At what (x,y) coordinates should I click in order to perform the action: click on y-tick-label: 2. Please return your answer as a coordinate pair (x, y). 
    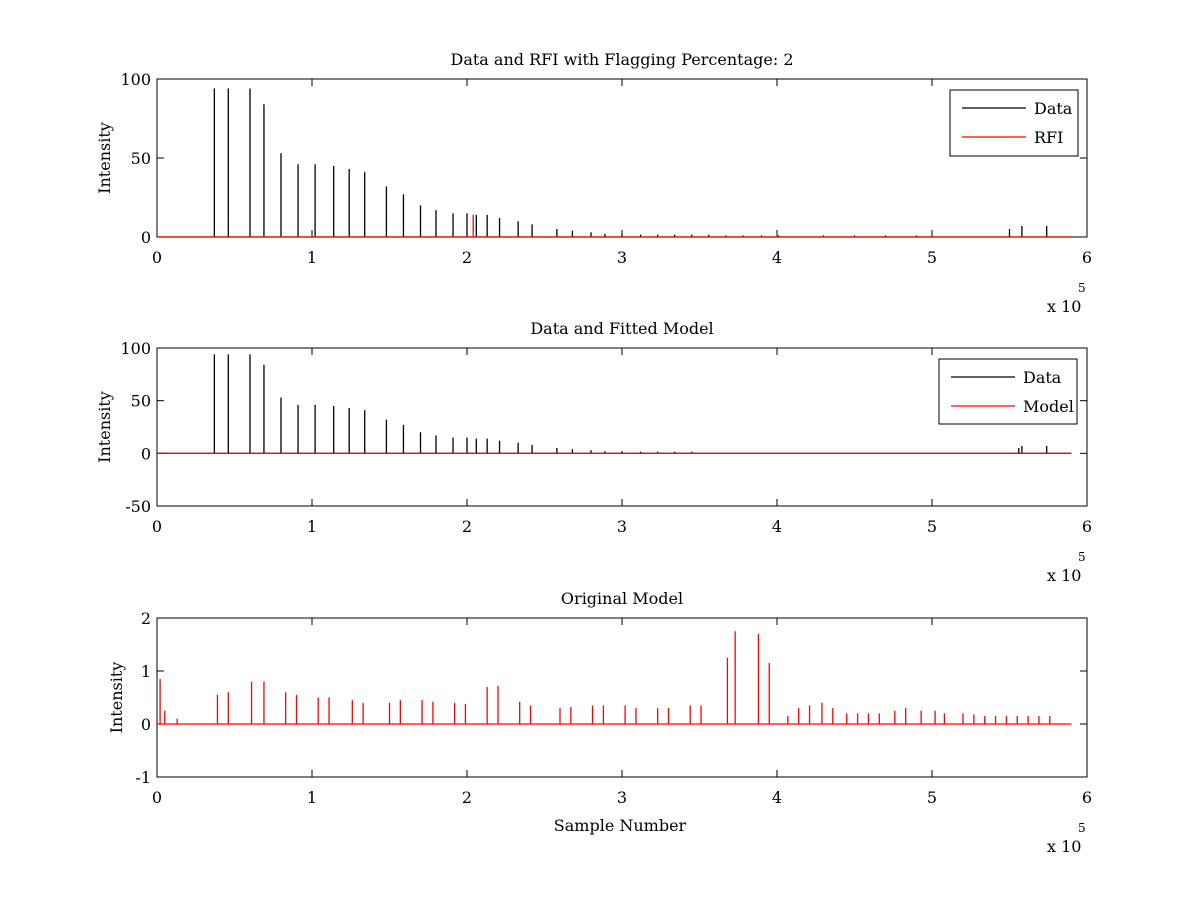
    Looking at the image, I should click on (146, 618).